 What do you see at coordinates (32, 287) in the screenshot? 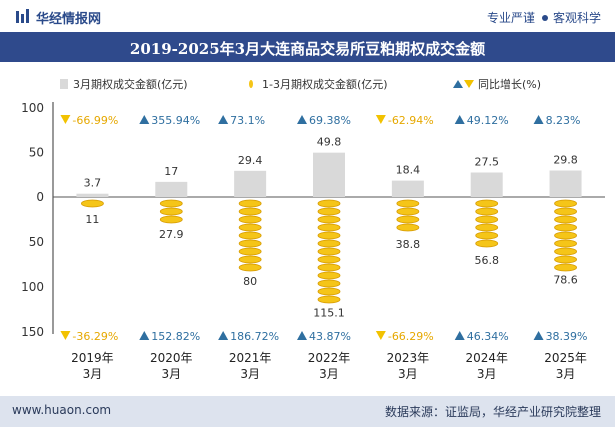
I see `y-tick-label: 100` at bounding box center [32, 287].